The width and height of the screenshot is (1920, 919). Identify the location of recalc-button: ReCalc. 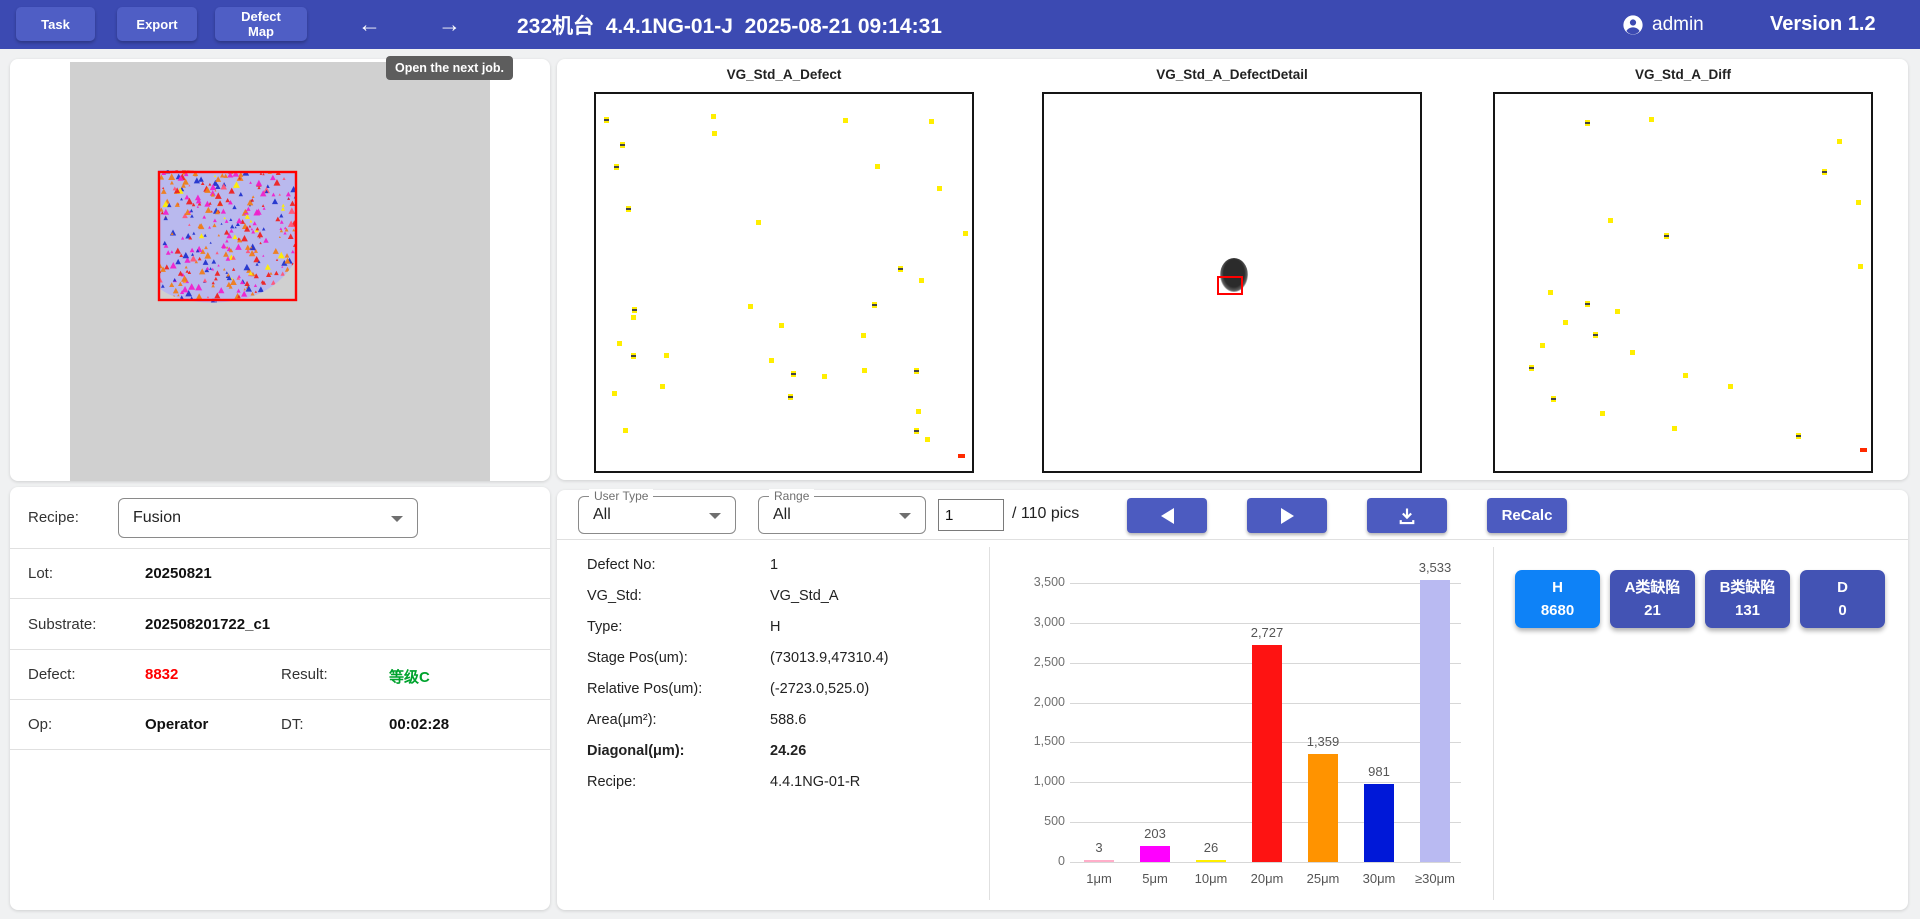
(1527, 515).